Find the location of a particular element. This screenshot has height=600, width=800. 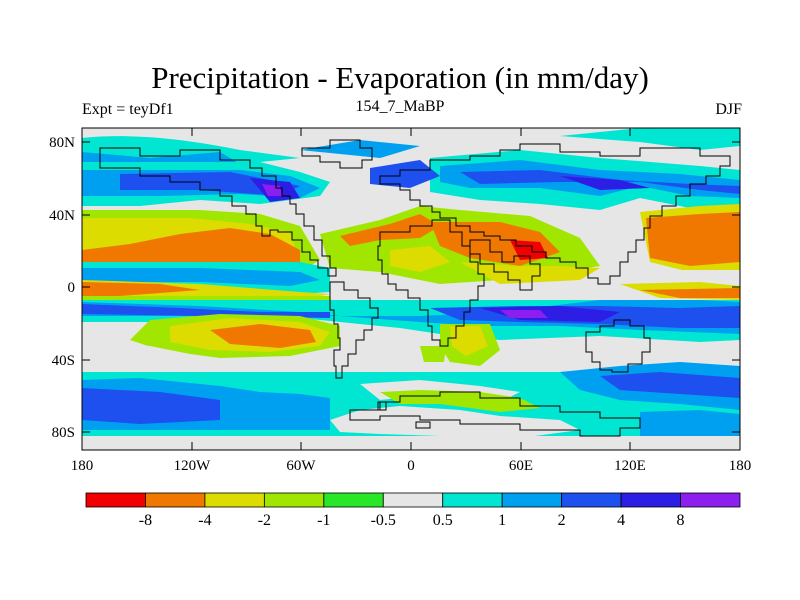

x-tick-120e: 120E is located at coordinates (630, 466).